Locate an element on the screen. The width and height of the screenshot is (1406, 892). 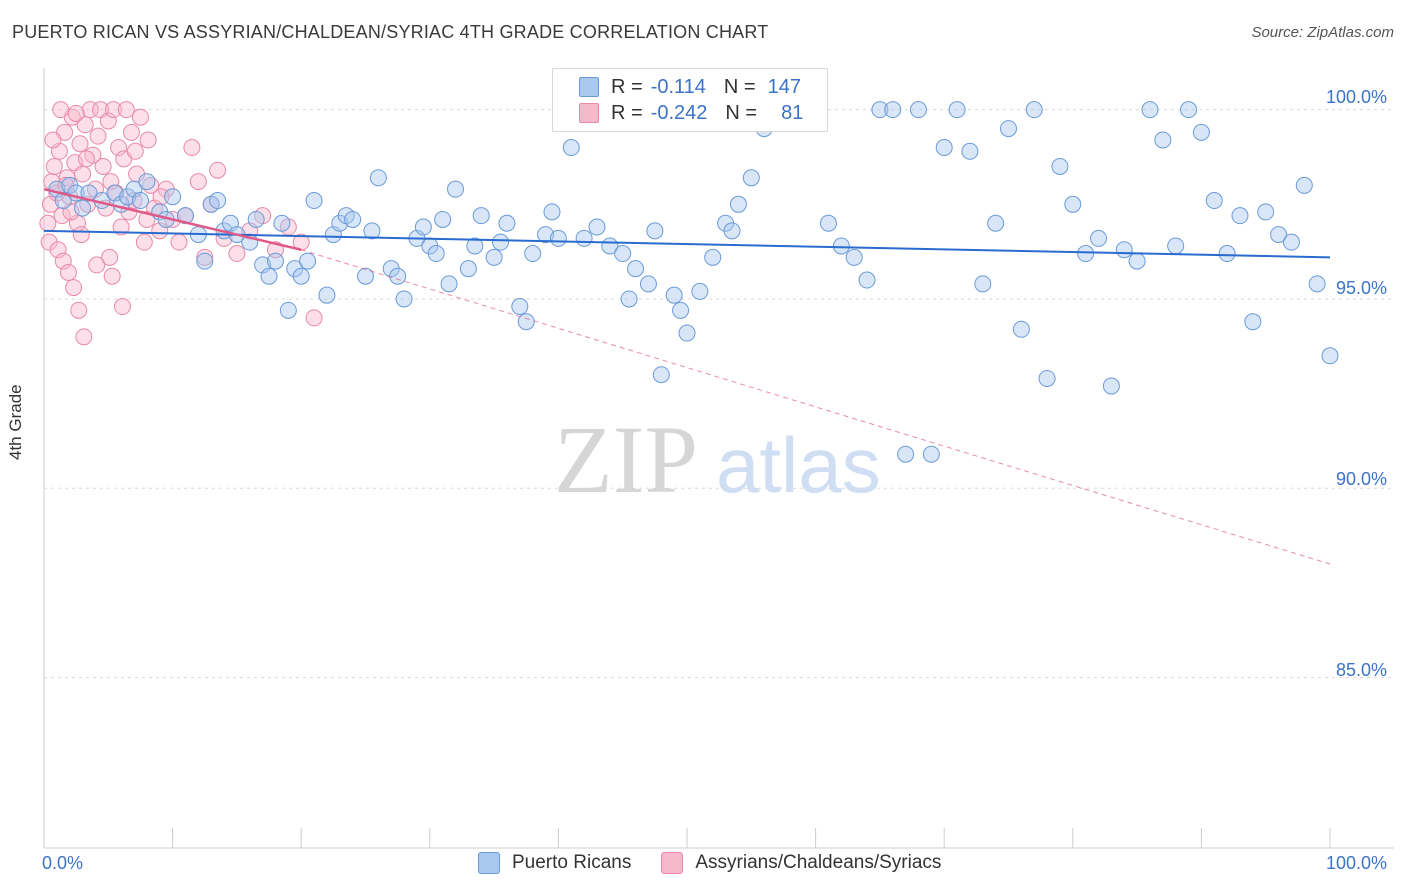
legend-row-assyrians: R = -0.242 N = 81 is located at coordinates (678, 113).